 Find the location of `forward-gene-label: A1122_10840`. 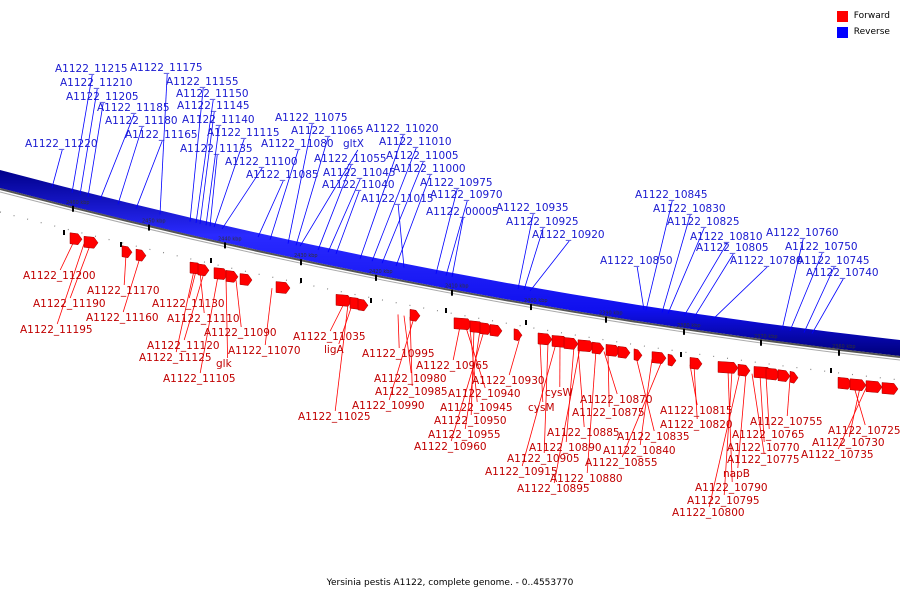

forward-gene-label: A1122_10840 is located at coordinates (639, 451).